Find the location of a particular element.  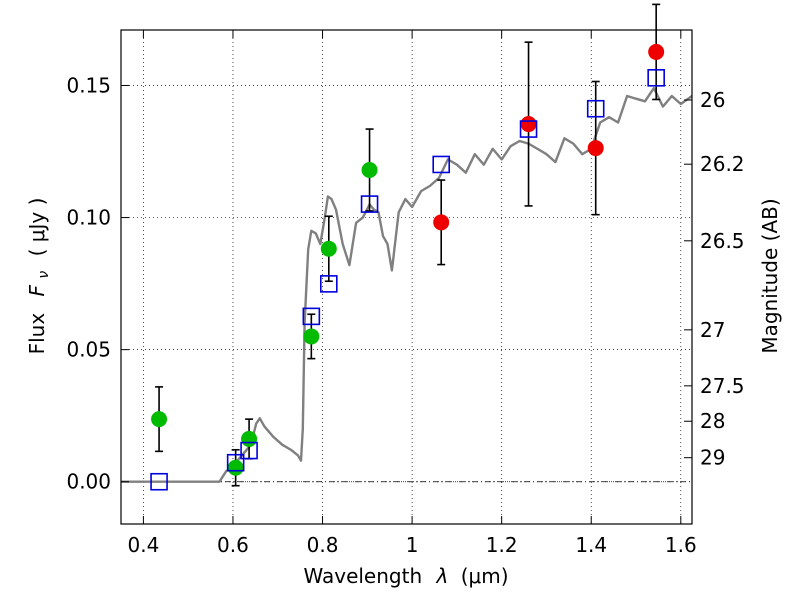

y-tick-label: 0.15 is located at coordinates (88, 85).